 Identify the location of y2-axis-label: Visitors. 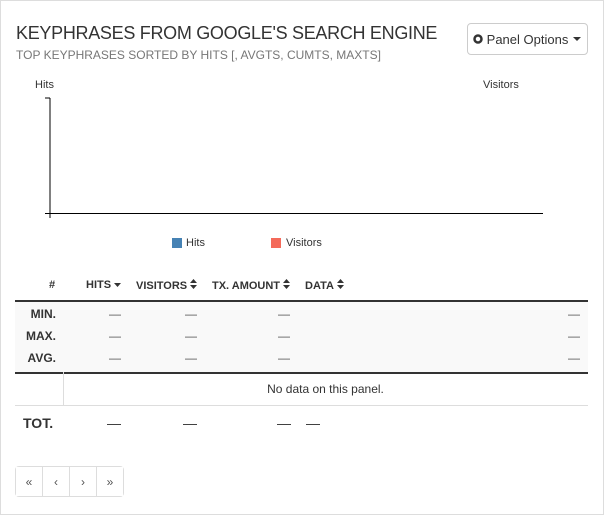
(501, 85).